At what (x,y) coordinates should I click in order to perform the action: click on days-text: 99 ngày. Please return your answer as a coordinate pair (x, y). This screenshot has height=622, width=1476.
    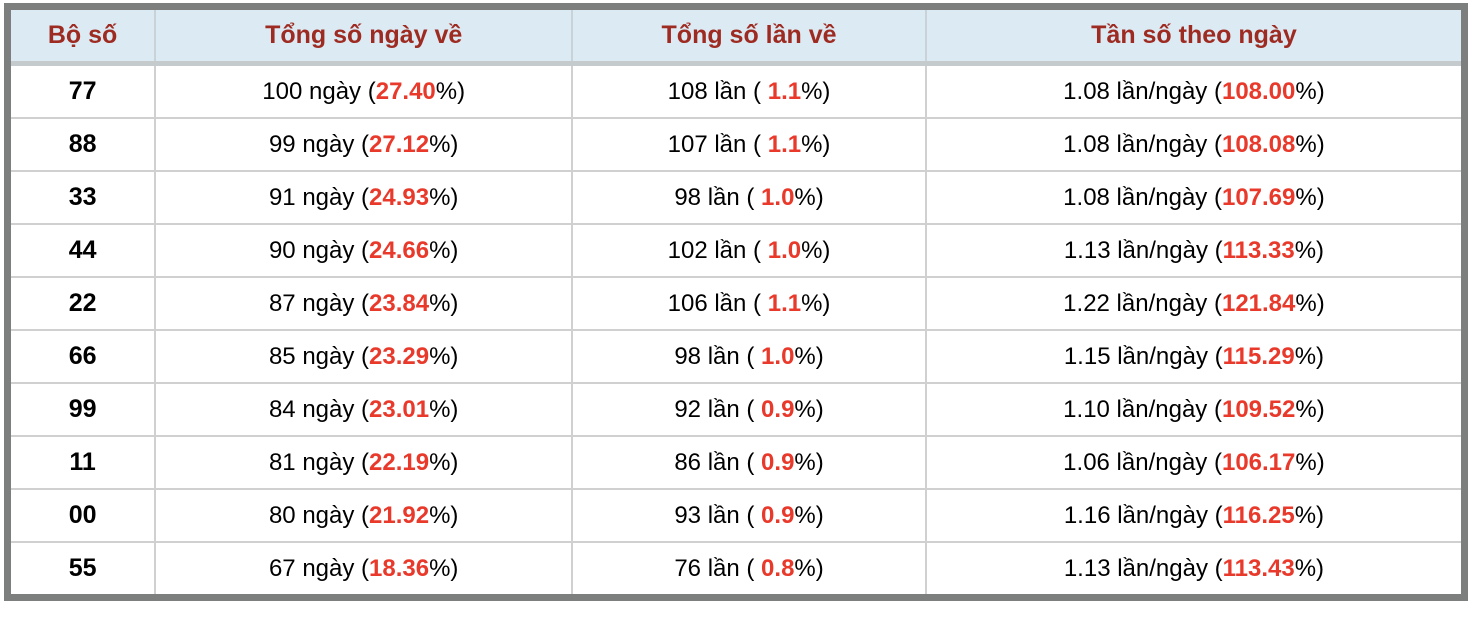
    Looking at the image, I should click on (311, 144).